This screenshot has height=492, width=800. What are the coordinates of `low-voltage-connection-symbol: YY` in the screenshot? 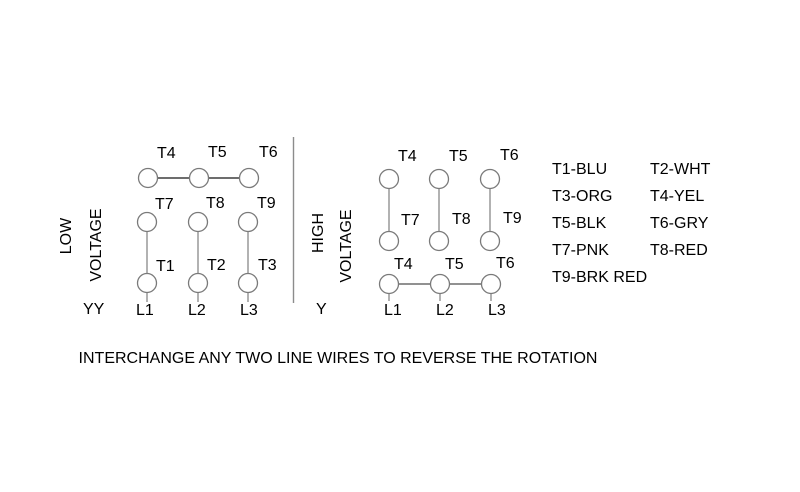 It's located at (94, 309).